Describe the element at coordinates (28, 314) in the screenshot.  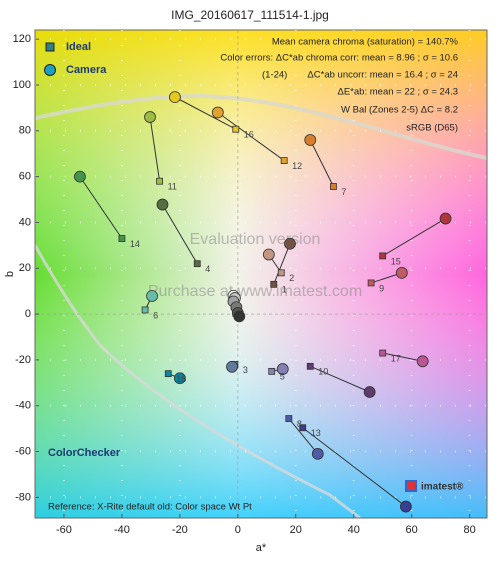
I see `y-tick-label: 0` at that location.